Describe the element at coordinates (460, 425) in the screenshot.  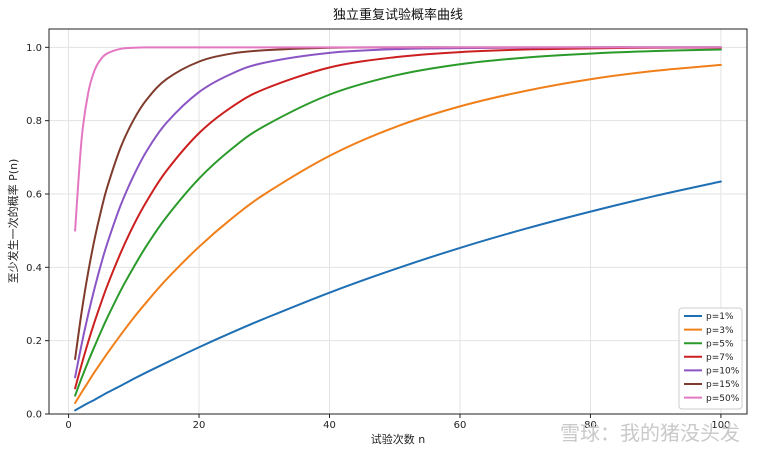
I see `x-tick-label: 60` at that location.